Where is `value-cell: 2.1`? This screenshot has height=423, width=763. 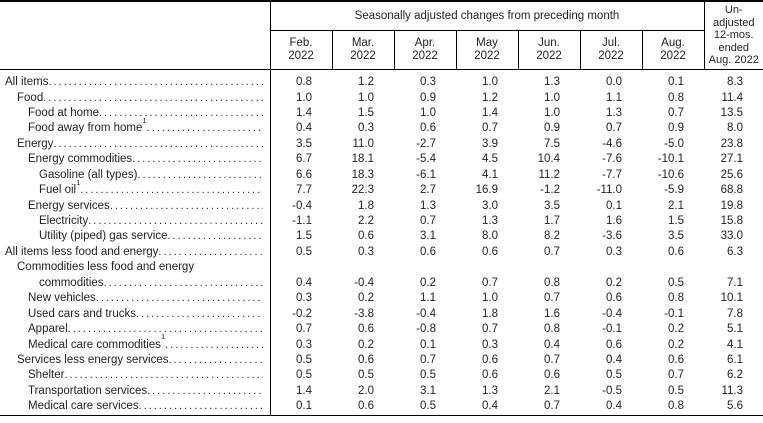 value-cell: 2.1 is located at coordinates (552, 390).